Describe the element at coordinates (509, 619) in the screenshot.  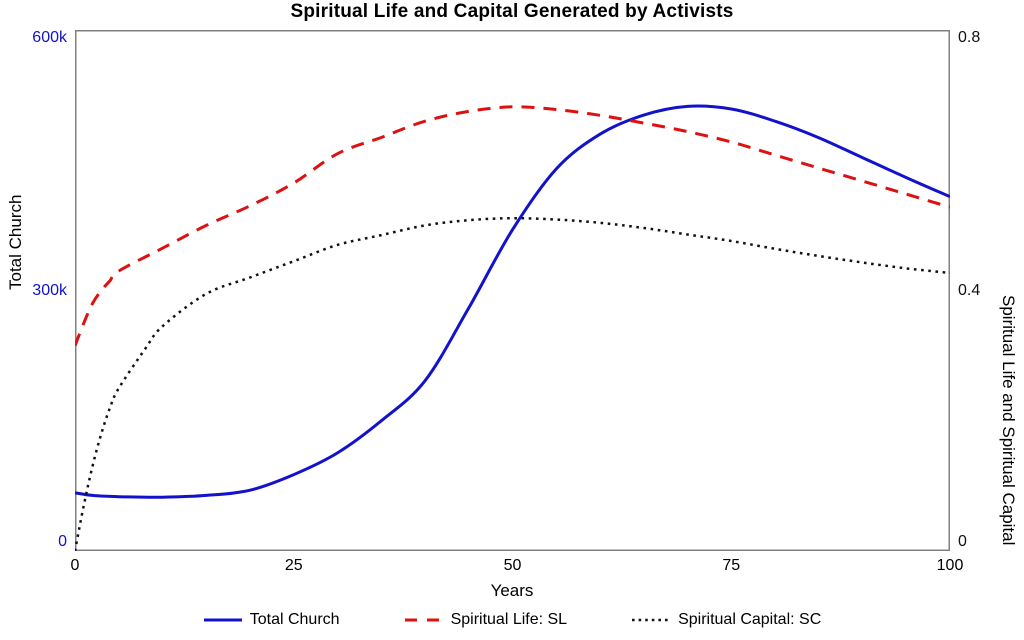
I see `legend-label: Spiritual Life: SL` at that location.